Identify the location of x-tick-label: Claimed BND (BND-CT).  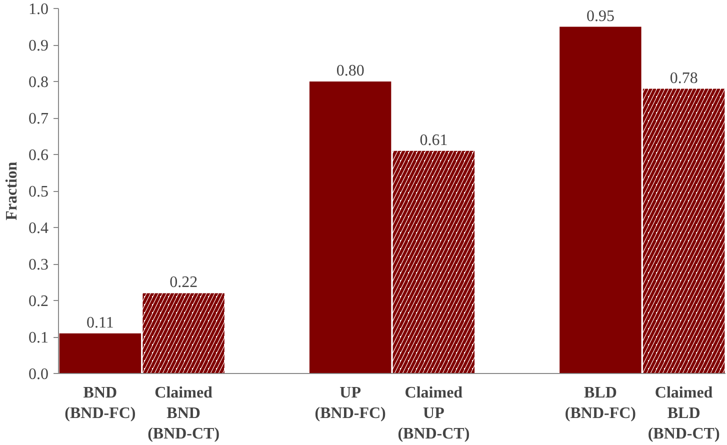
(184, 413).